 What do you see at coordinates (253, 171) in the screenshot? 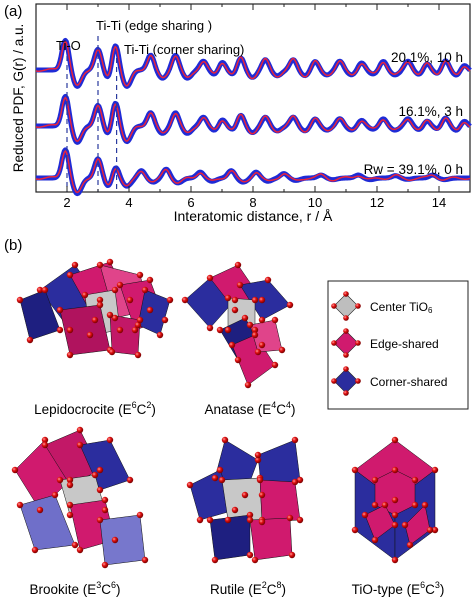
I see `series-2-fit-curve` at bounding box center [253, 171].